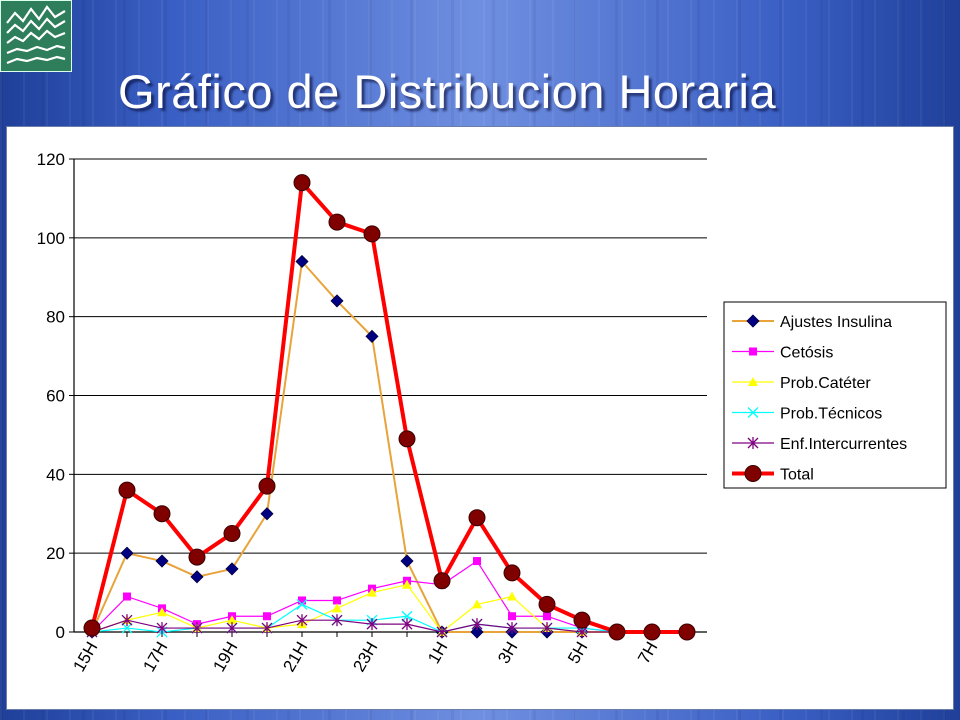 The height and width of the screenshot is (720, 960). What do you see at coordinates (51, 159) in the screenshot?
I see `y-tick-label: 120` at bounding box center [51, 159].